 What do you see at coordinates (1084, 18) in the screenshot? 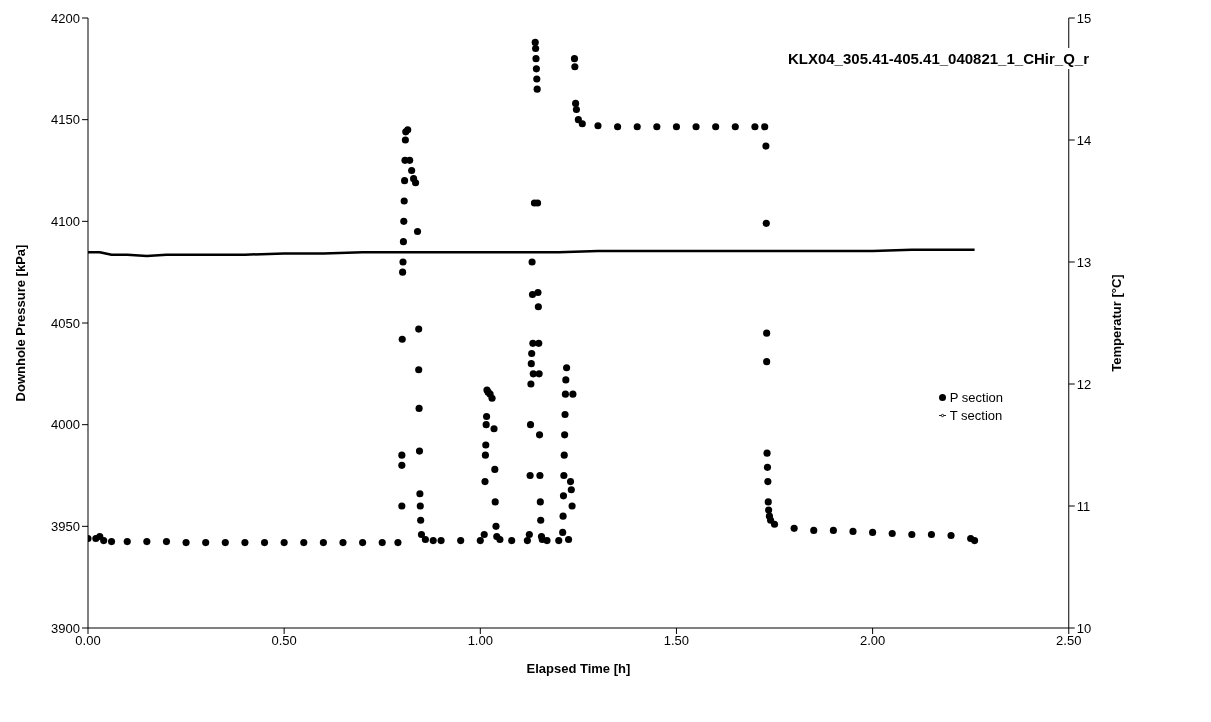
I see `y2-tick-label: 15` at bounding box center [1084, 18].